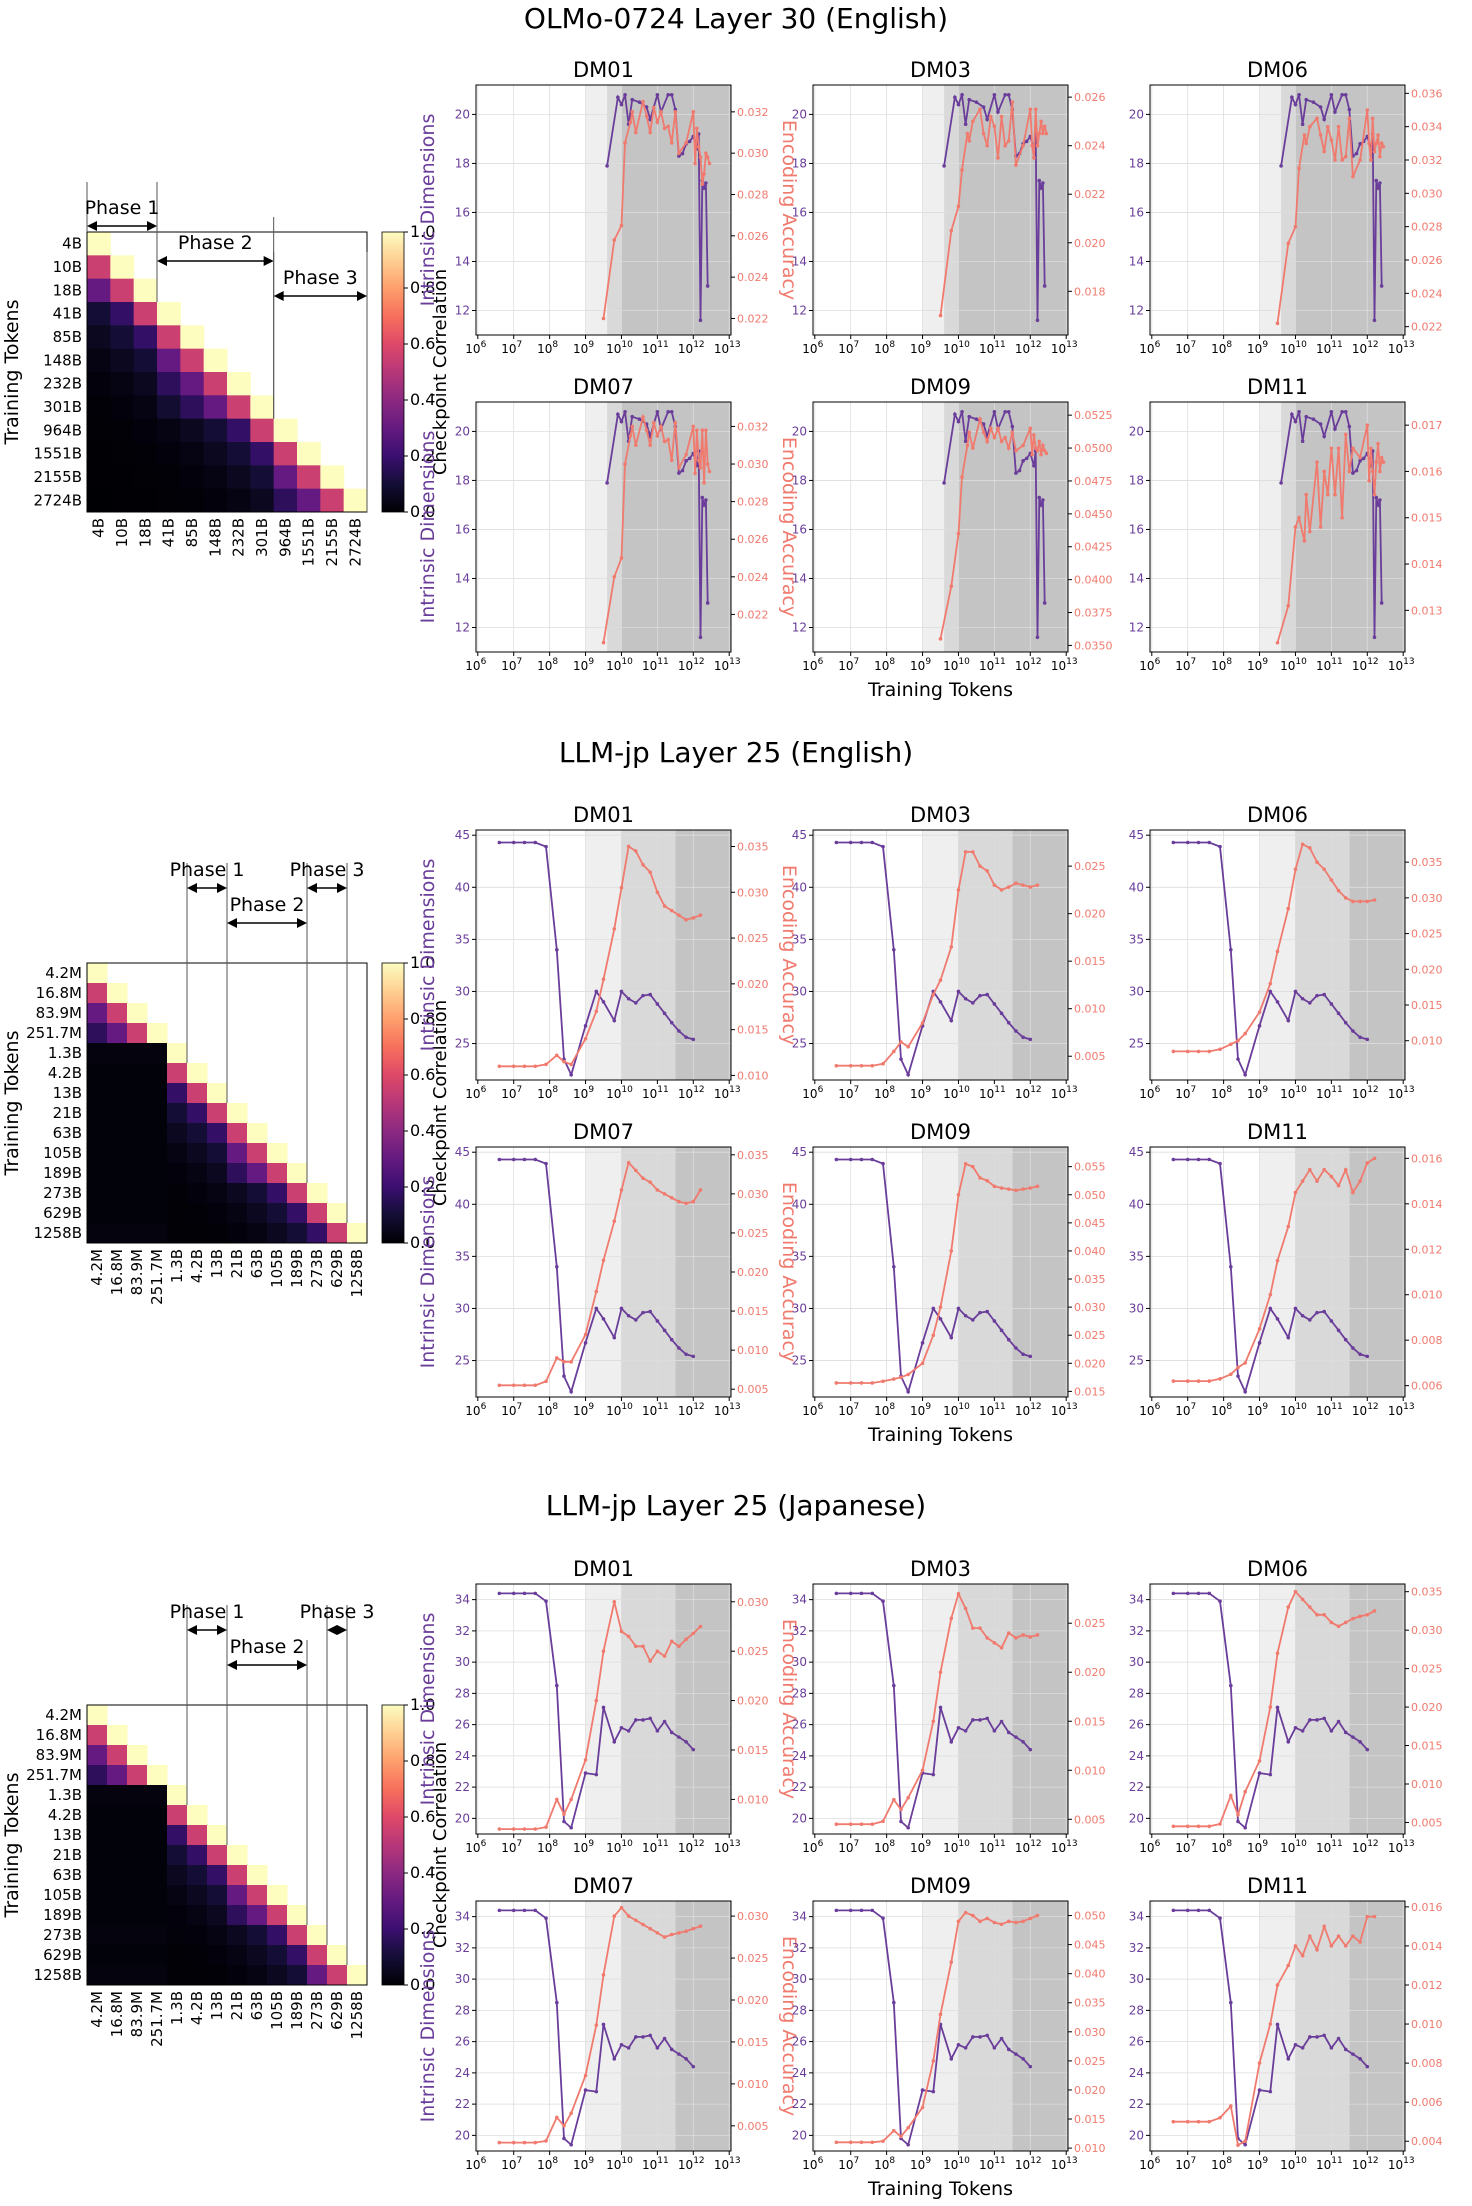 The width and height of the screenshot is (1472, 2206). What do you see at coordinates (62, 1193) in the screenshot?
I see `heatmap-y-tick-label: 273B` at bounding box center [62, 1193].